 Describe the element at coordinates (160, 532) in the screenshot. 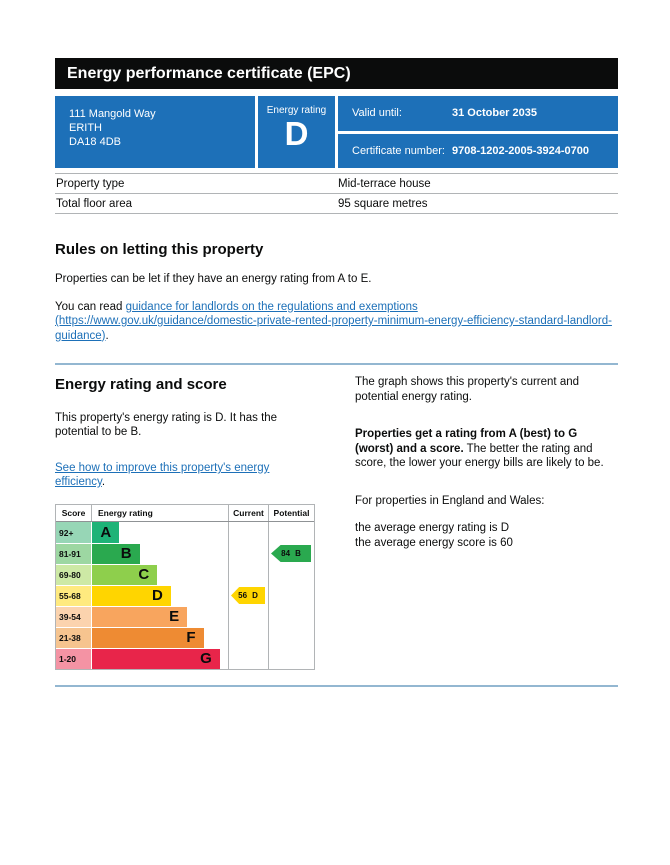

I see `band-bar-area: A` at that location.